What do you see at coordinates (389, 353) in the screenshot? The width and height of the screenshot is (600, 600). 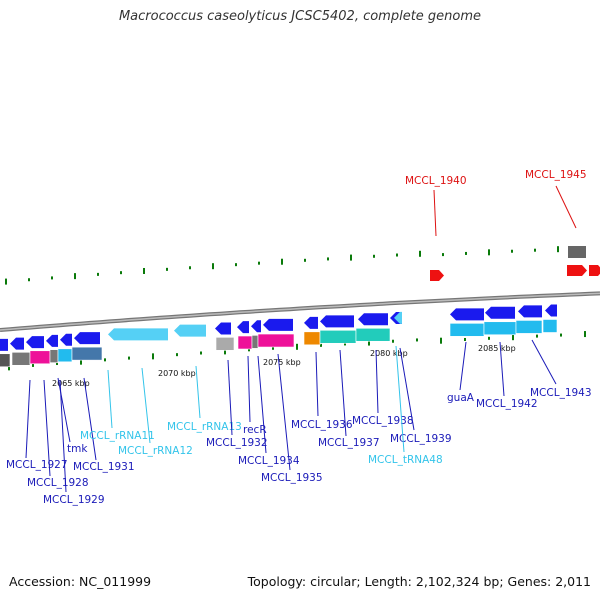 I see `scale-label: 2080 kbp` at bounding box center [389, 353].